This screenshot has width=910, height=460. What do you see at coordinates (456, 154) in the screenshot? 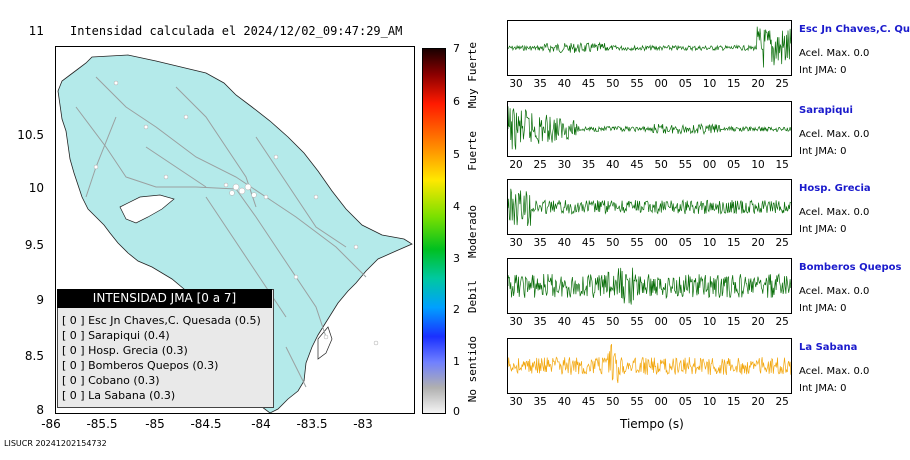
I see `colorbar-tick: 5` at bounding box center [456, 154].